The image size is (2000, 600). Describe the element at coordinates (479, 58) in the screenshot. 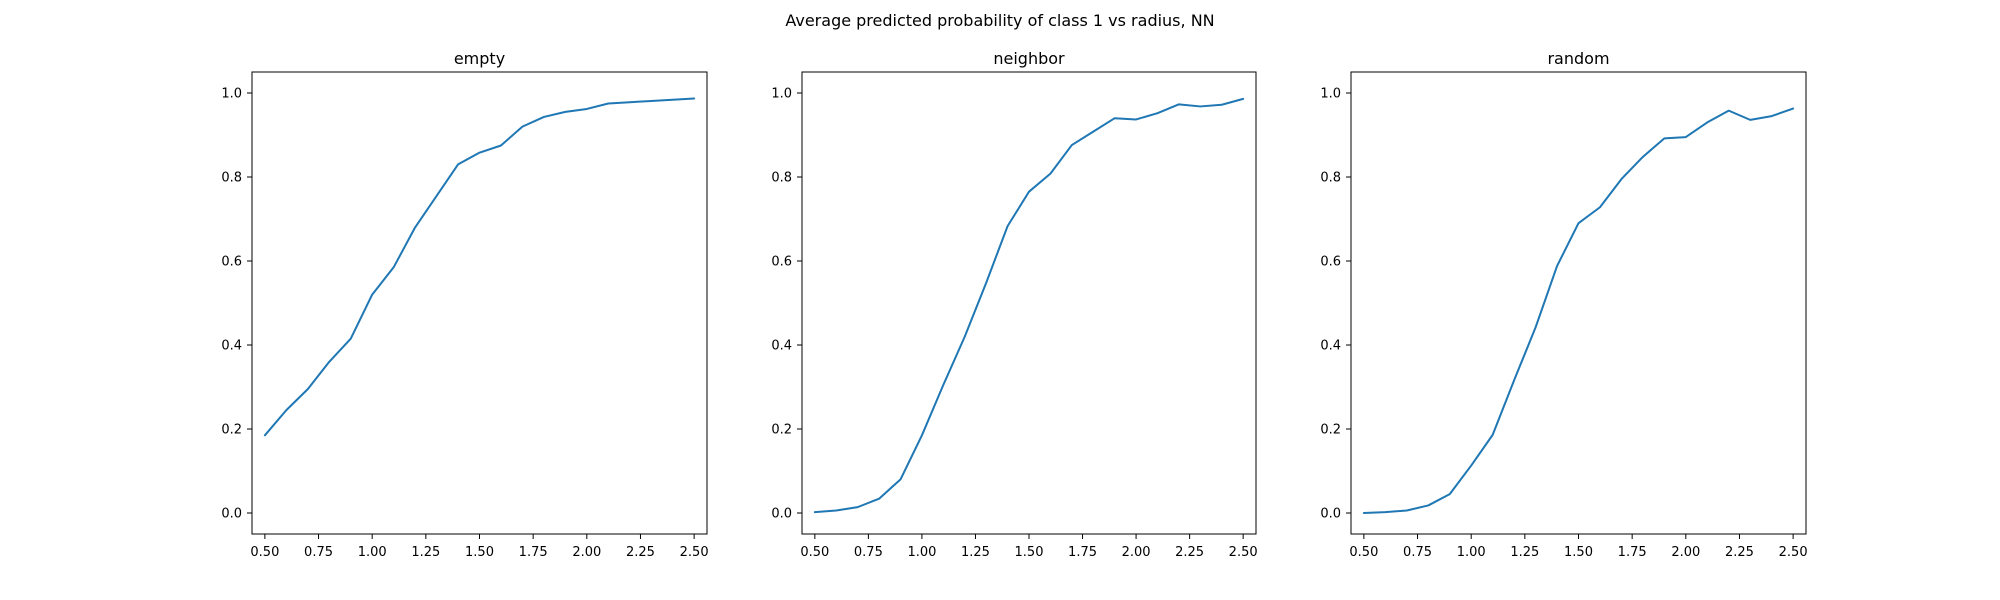

I see `subplot-title: empty` at that location.